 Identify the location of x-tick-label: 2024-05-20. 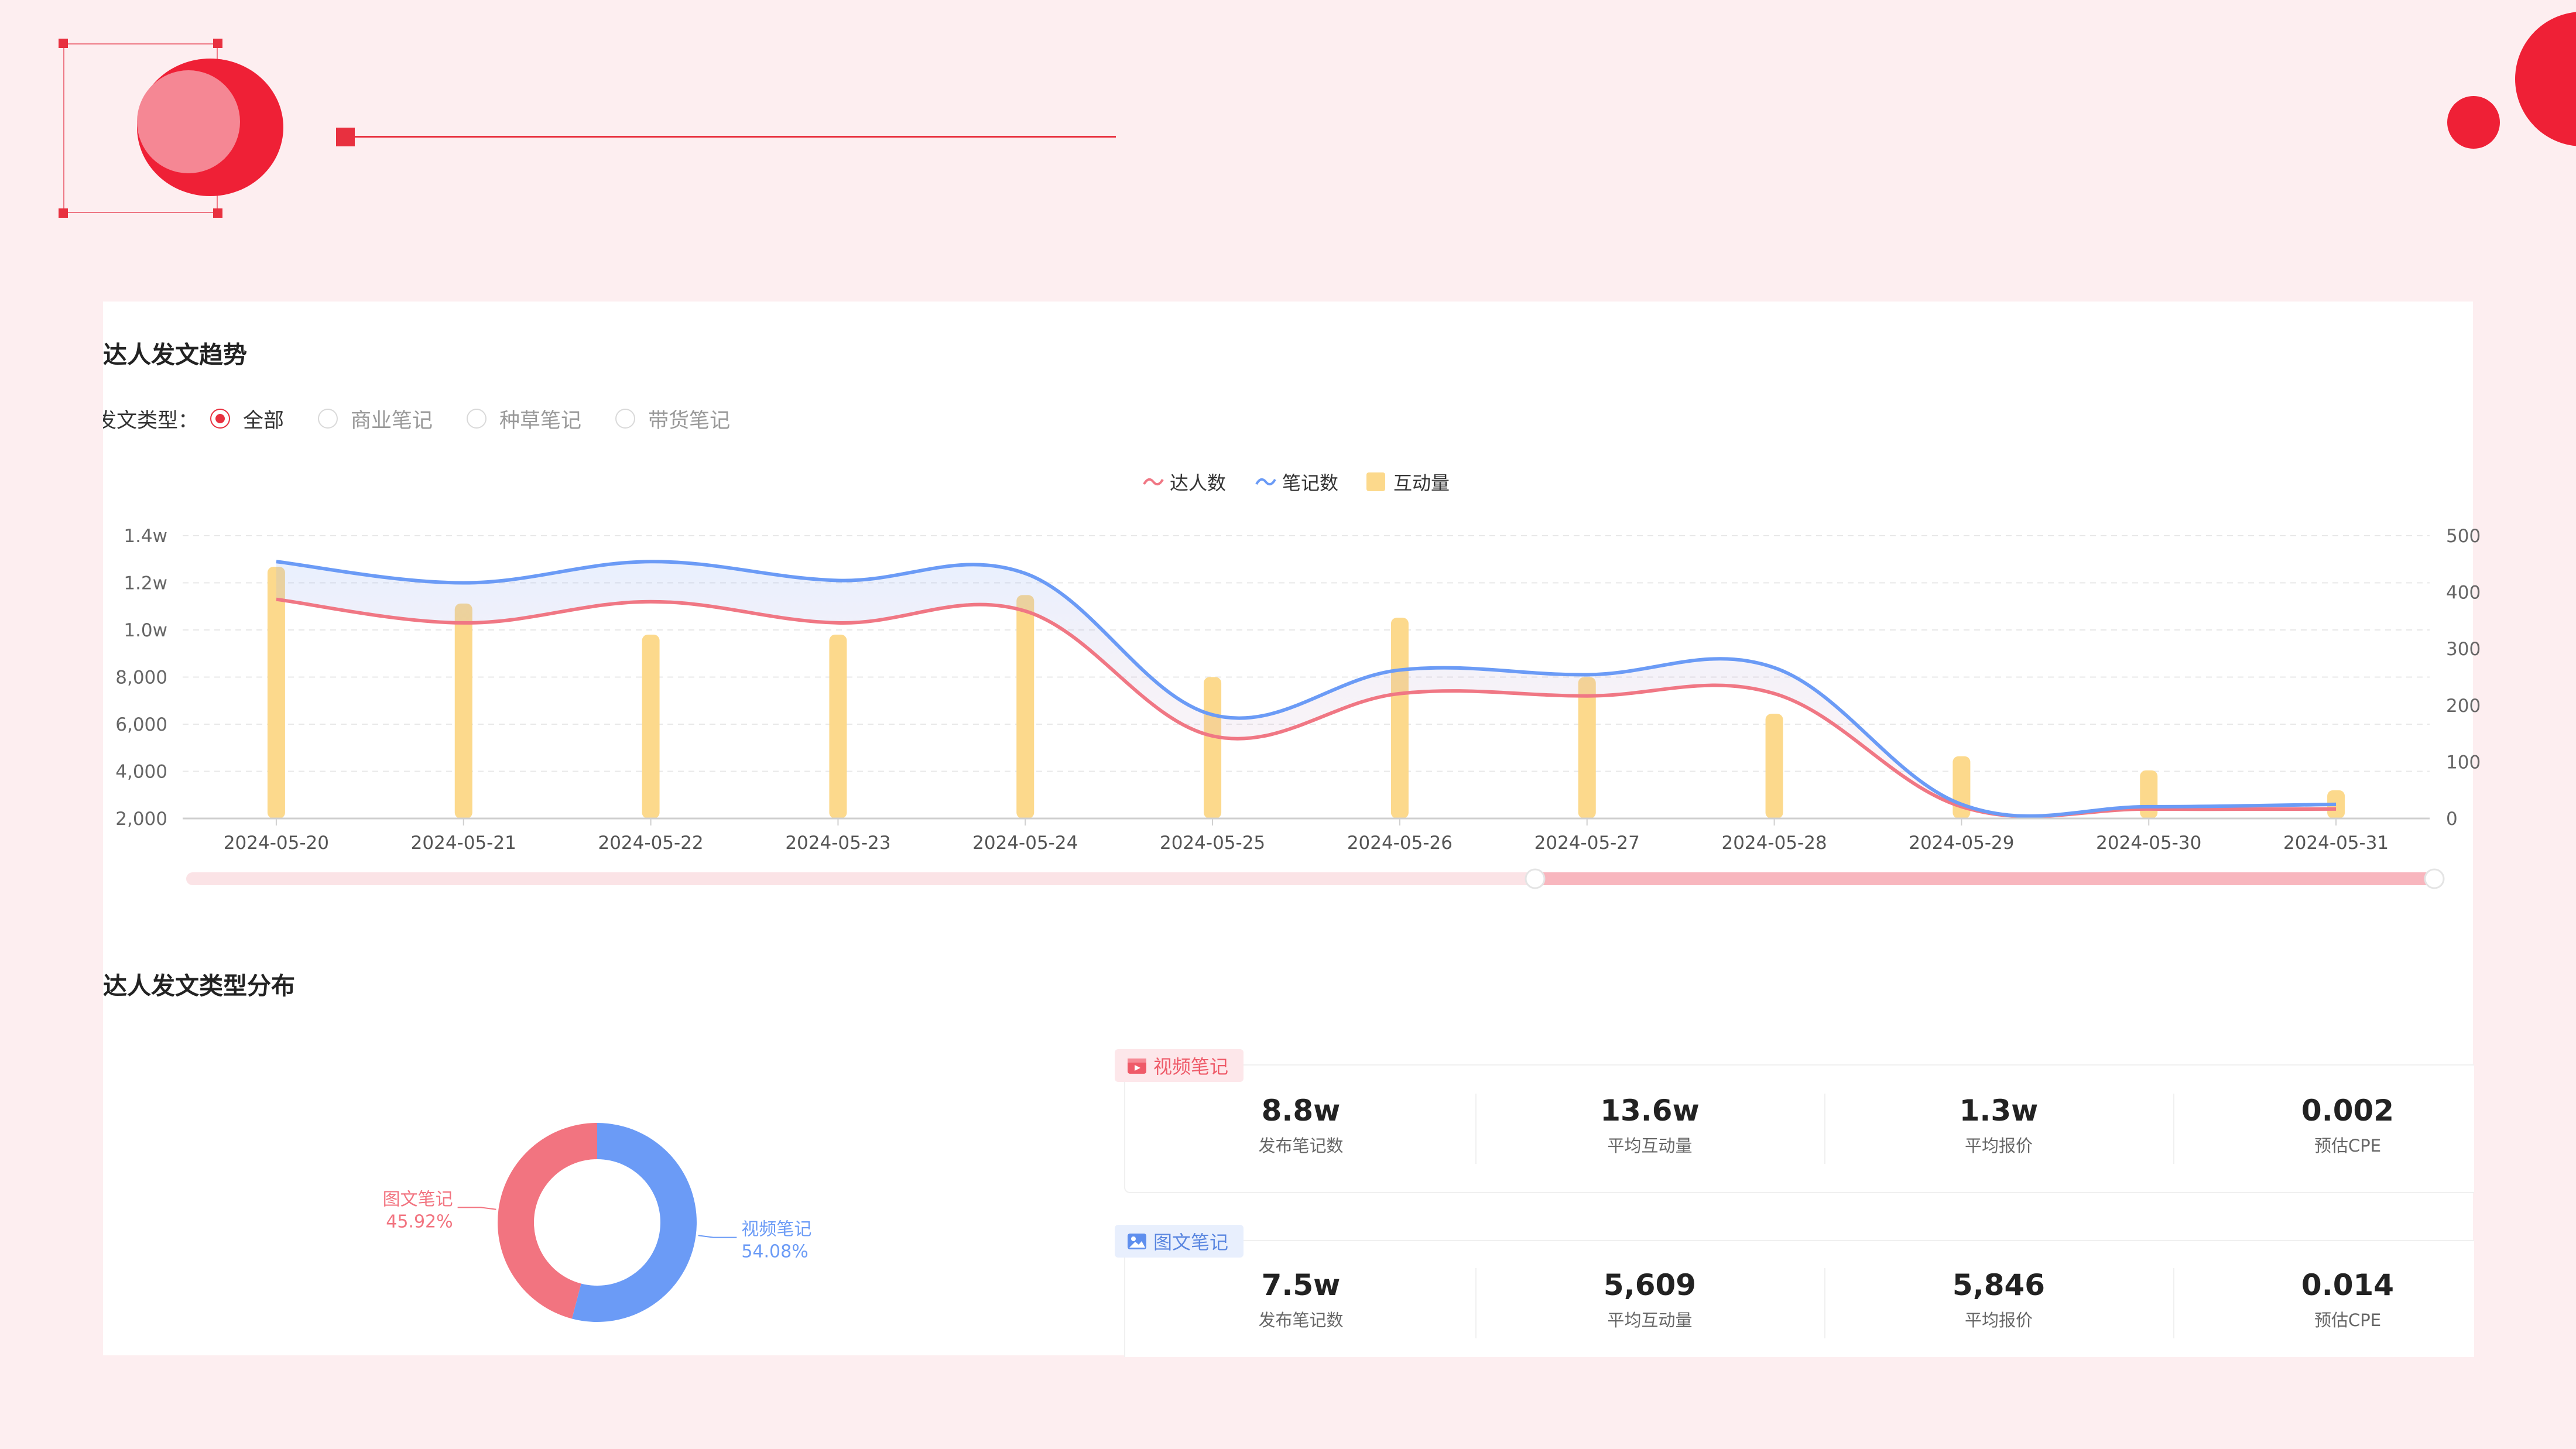
(276, 843).